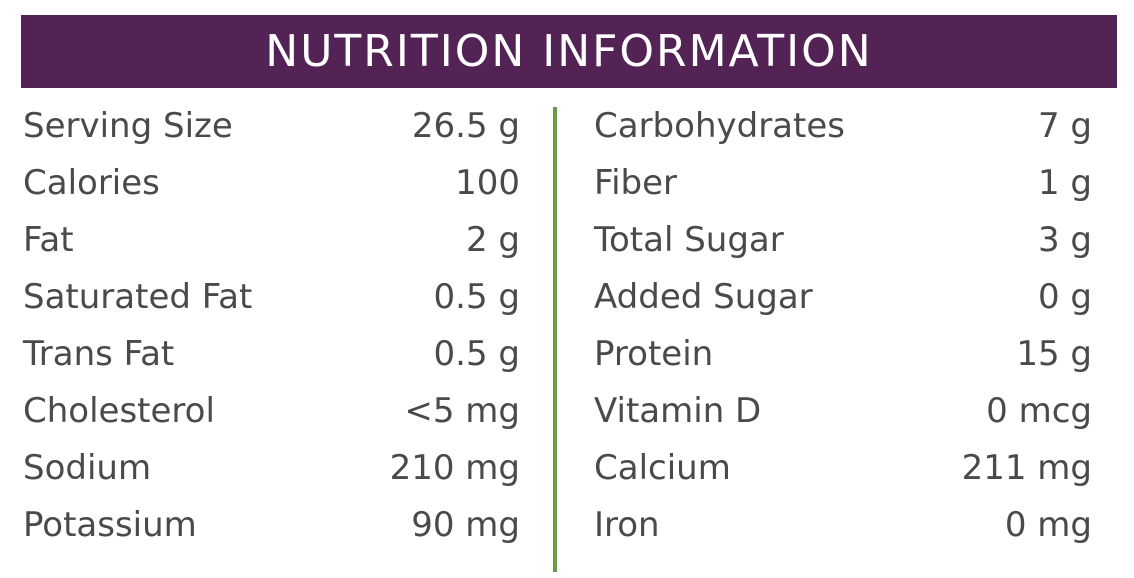 The image size is (1134, 578). I want to click on nutrient-value: 90 mg, so click(465, 525).